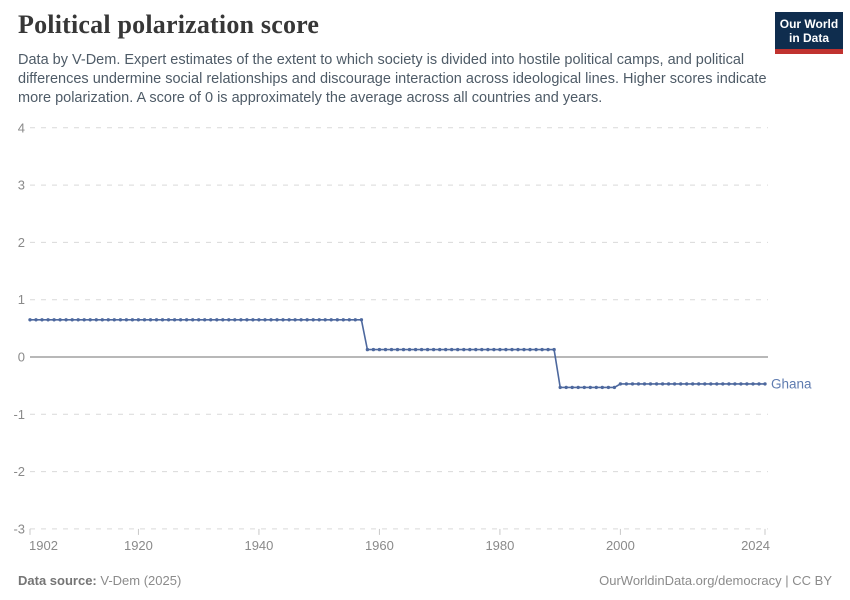 Image resolution: width=850 pixels, height=600 pixels. Describe the element at coordinates (21, 242) in the screenshot. I see `y-axis-label: 2` at that location.